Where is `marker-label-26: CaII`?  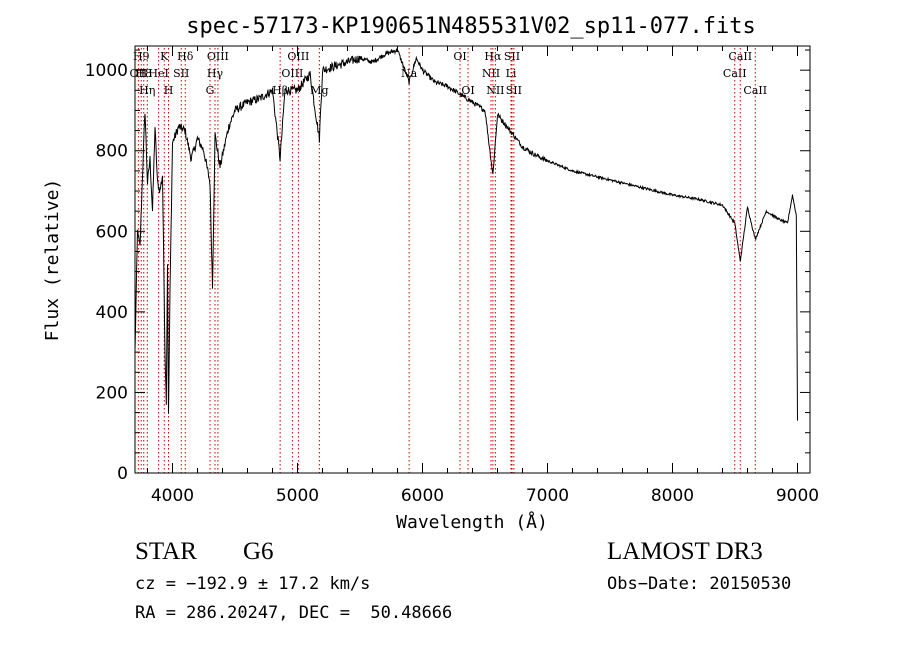
marker-label-26: CaII is located at coordinates (740, 56).